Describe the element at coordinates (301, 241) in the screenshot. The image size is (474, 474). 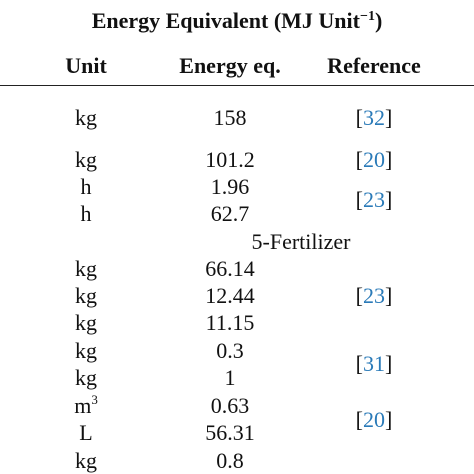
I see `section-label: 5-Fertilizer` at that location.